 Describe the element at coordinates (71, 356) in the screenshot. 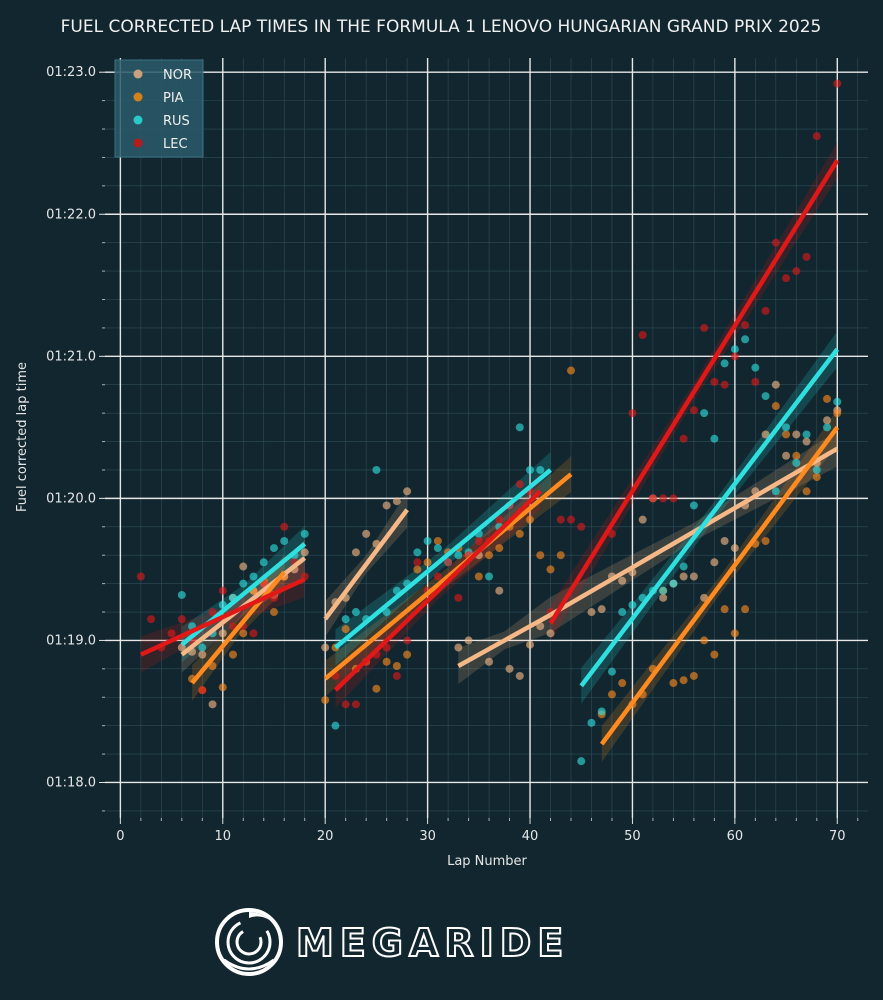

I see `y-tick-label: 01:21.0` at that location.